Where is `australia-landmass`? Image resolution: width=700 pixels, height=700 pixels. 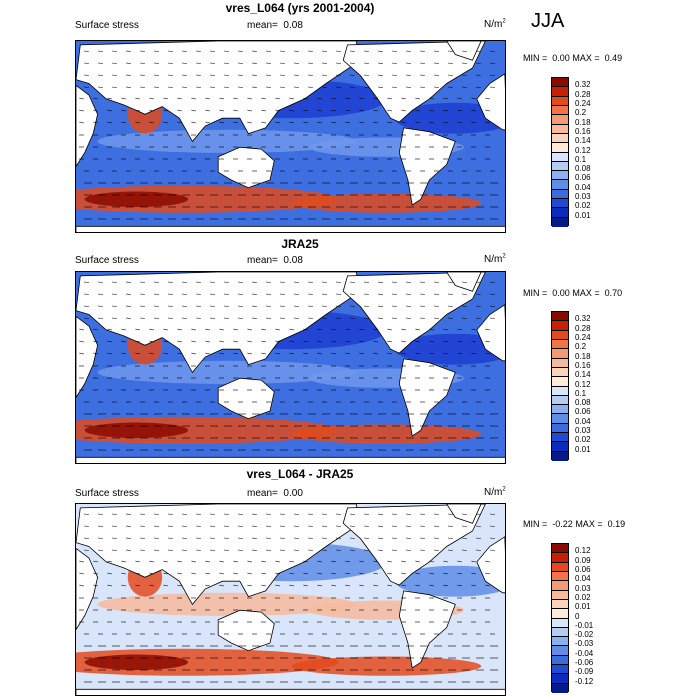 australia-landmass is located at coordinates (246, 398).